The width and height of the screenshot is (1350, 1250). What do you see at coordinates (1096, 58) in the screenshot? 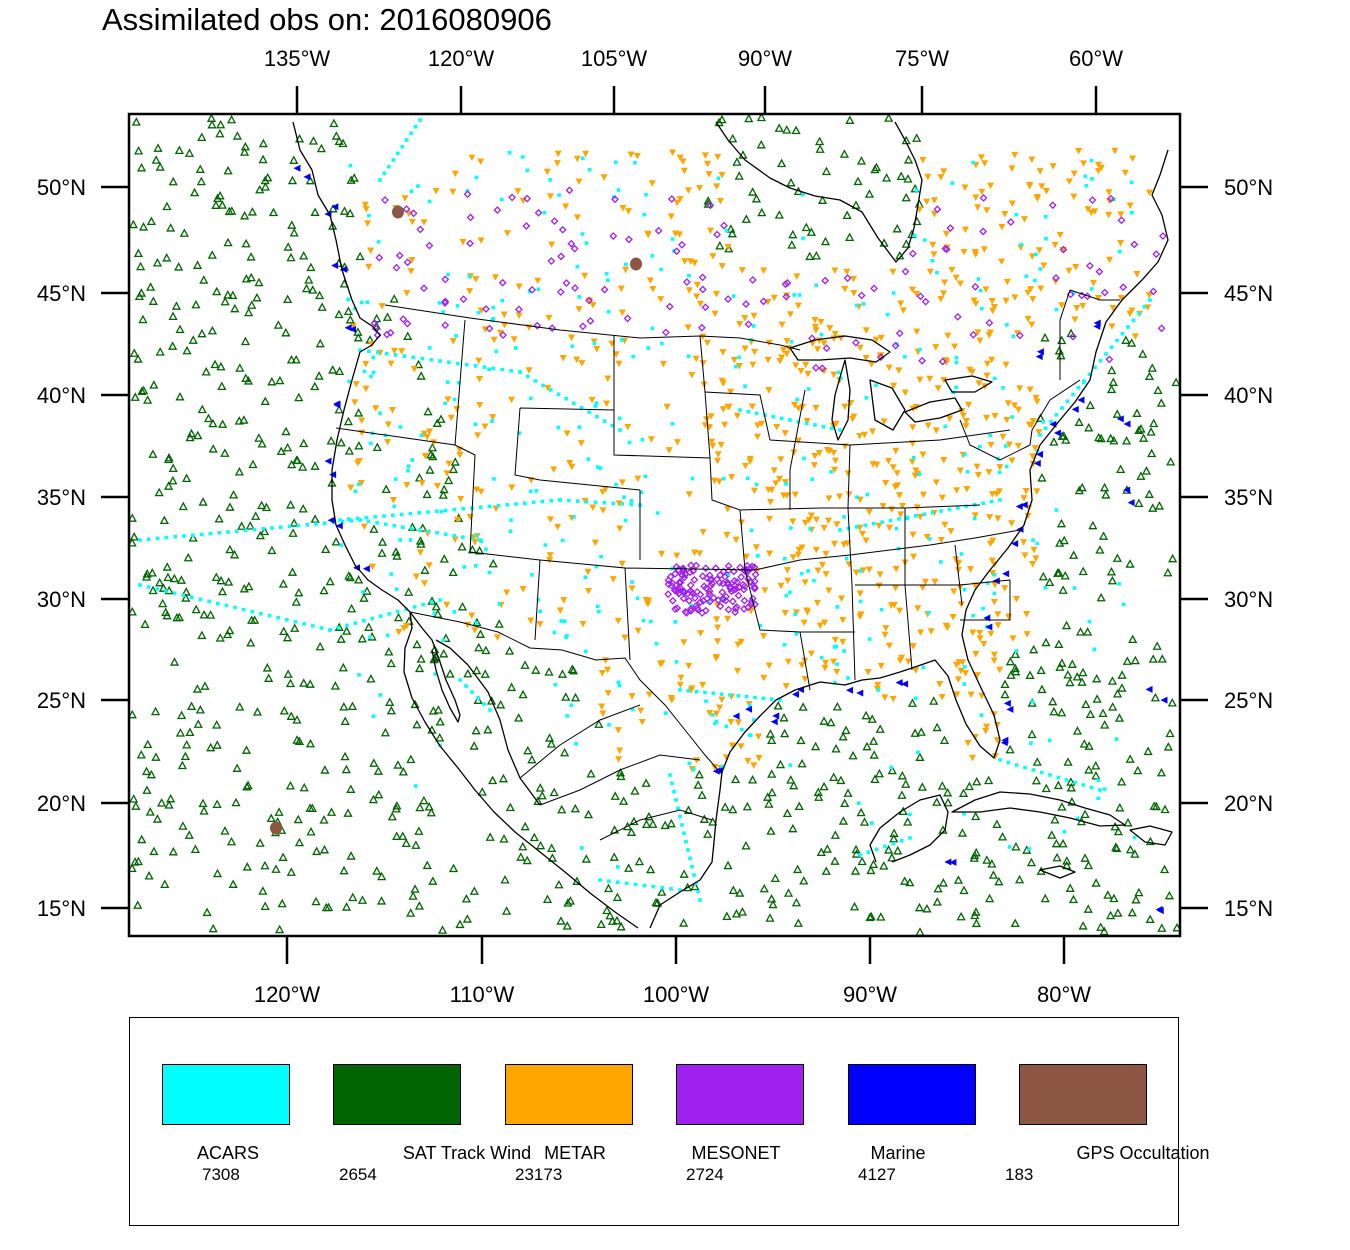
I see `top-axis-label: 60°W` at bounding box center [1096, 58].